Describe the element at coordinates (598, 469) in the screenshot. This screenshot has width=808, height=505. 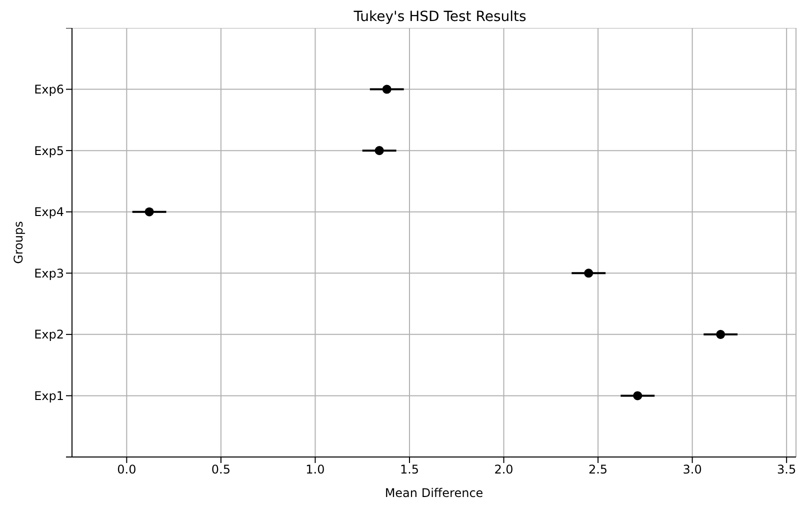
I see `x-tick-label: 2.5` at that location.